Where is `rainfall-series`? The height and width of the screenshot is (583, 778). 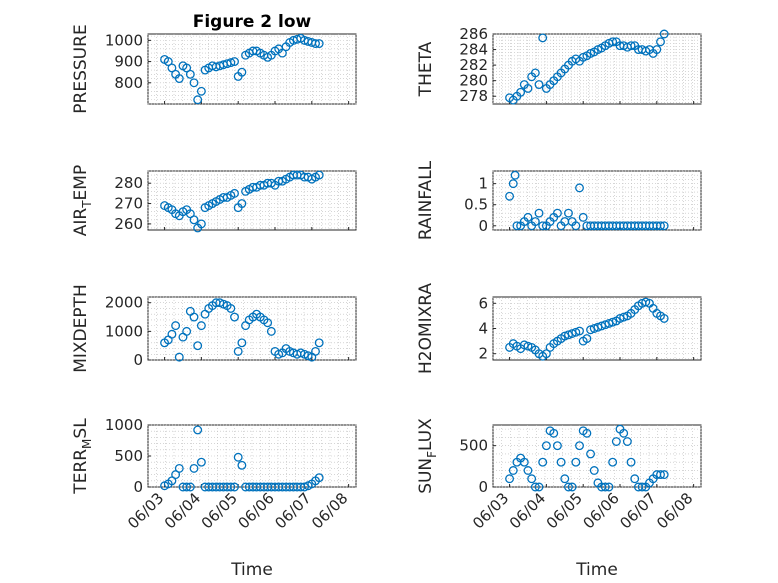
rainfall-series is located at coordinates (587, 200).